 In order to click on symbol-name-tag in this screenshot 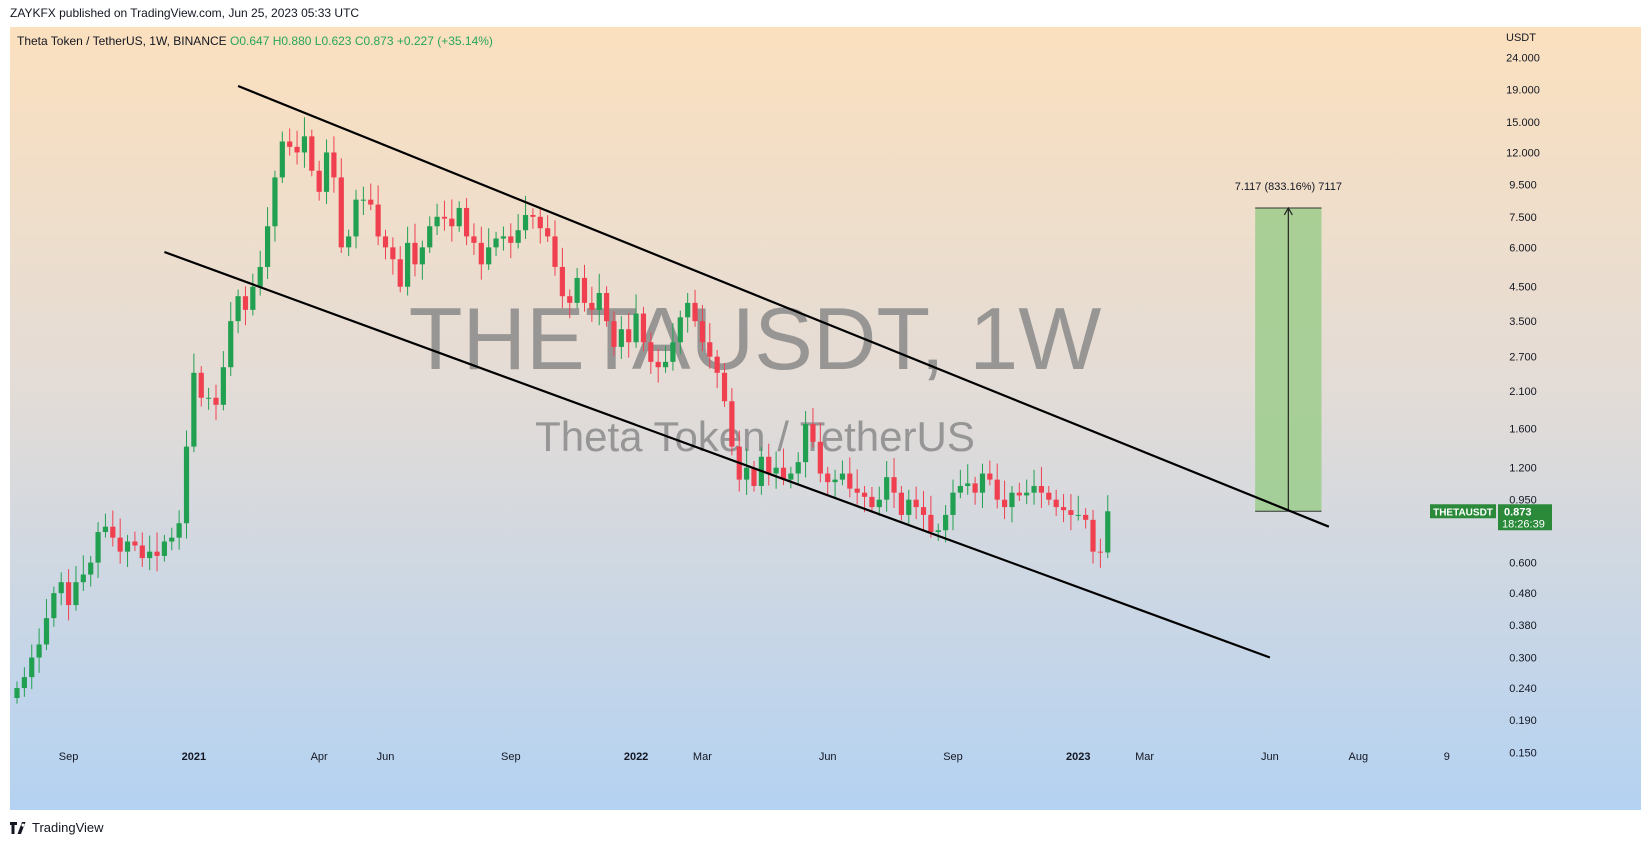, I will do `click(1463, 511)`.